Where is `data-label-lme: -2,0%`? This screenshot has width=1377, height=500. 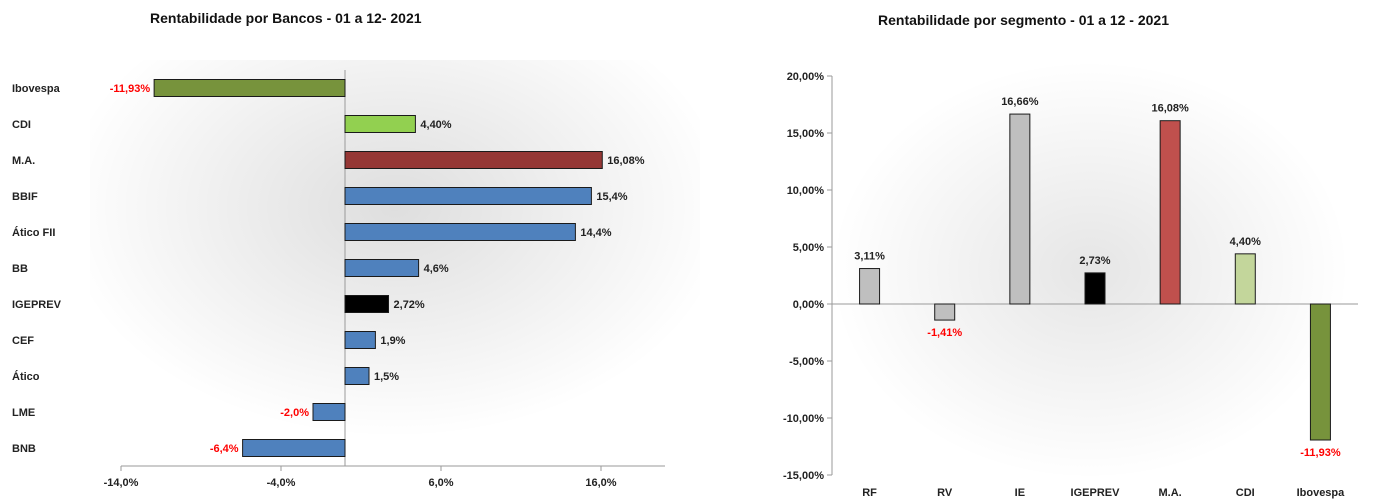
data-label-lme: -2,0% is located at coordinates (294, 413).